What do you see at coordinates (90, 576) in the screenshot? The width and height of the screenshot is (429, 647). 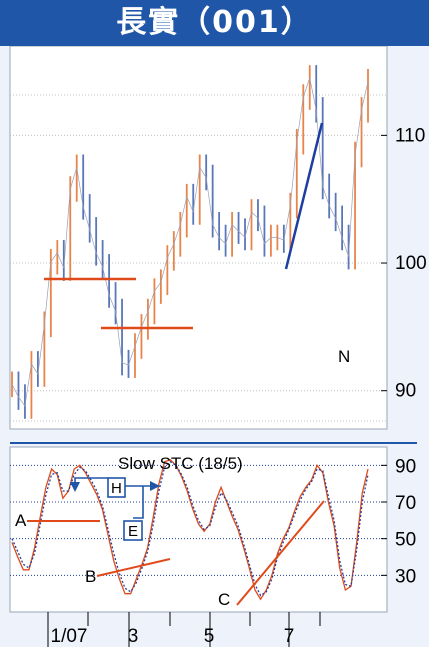 I see `annotation-label-b: B` at bounding box center [90, 576].